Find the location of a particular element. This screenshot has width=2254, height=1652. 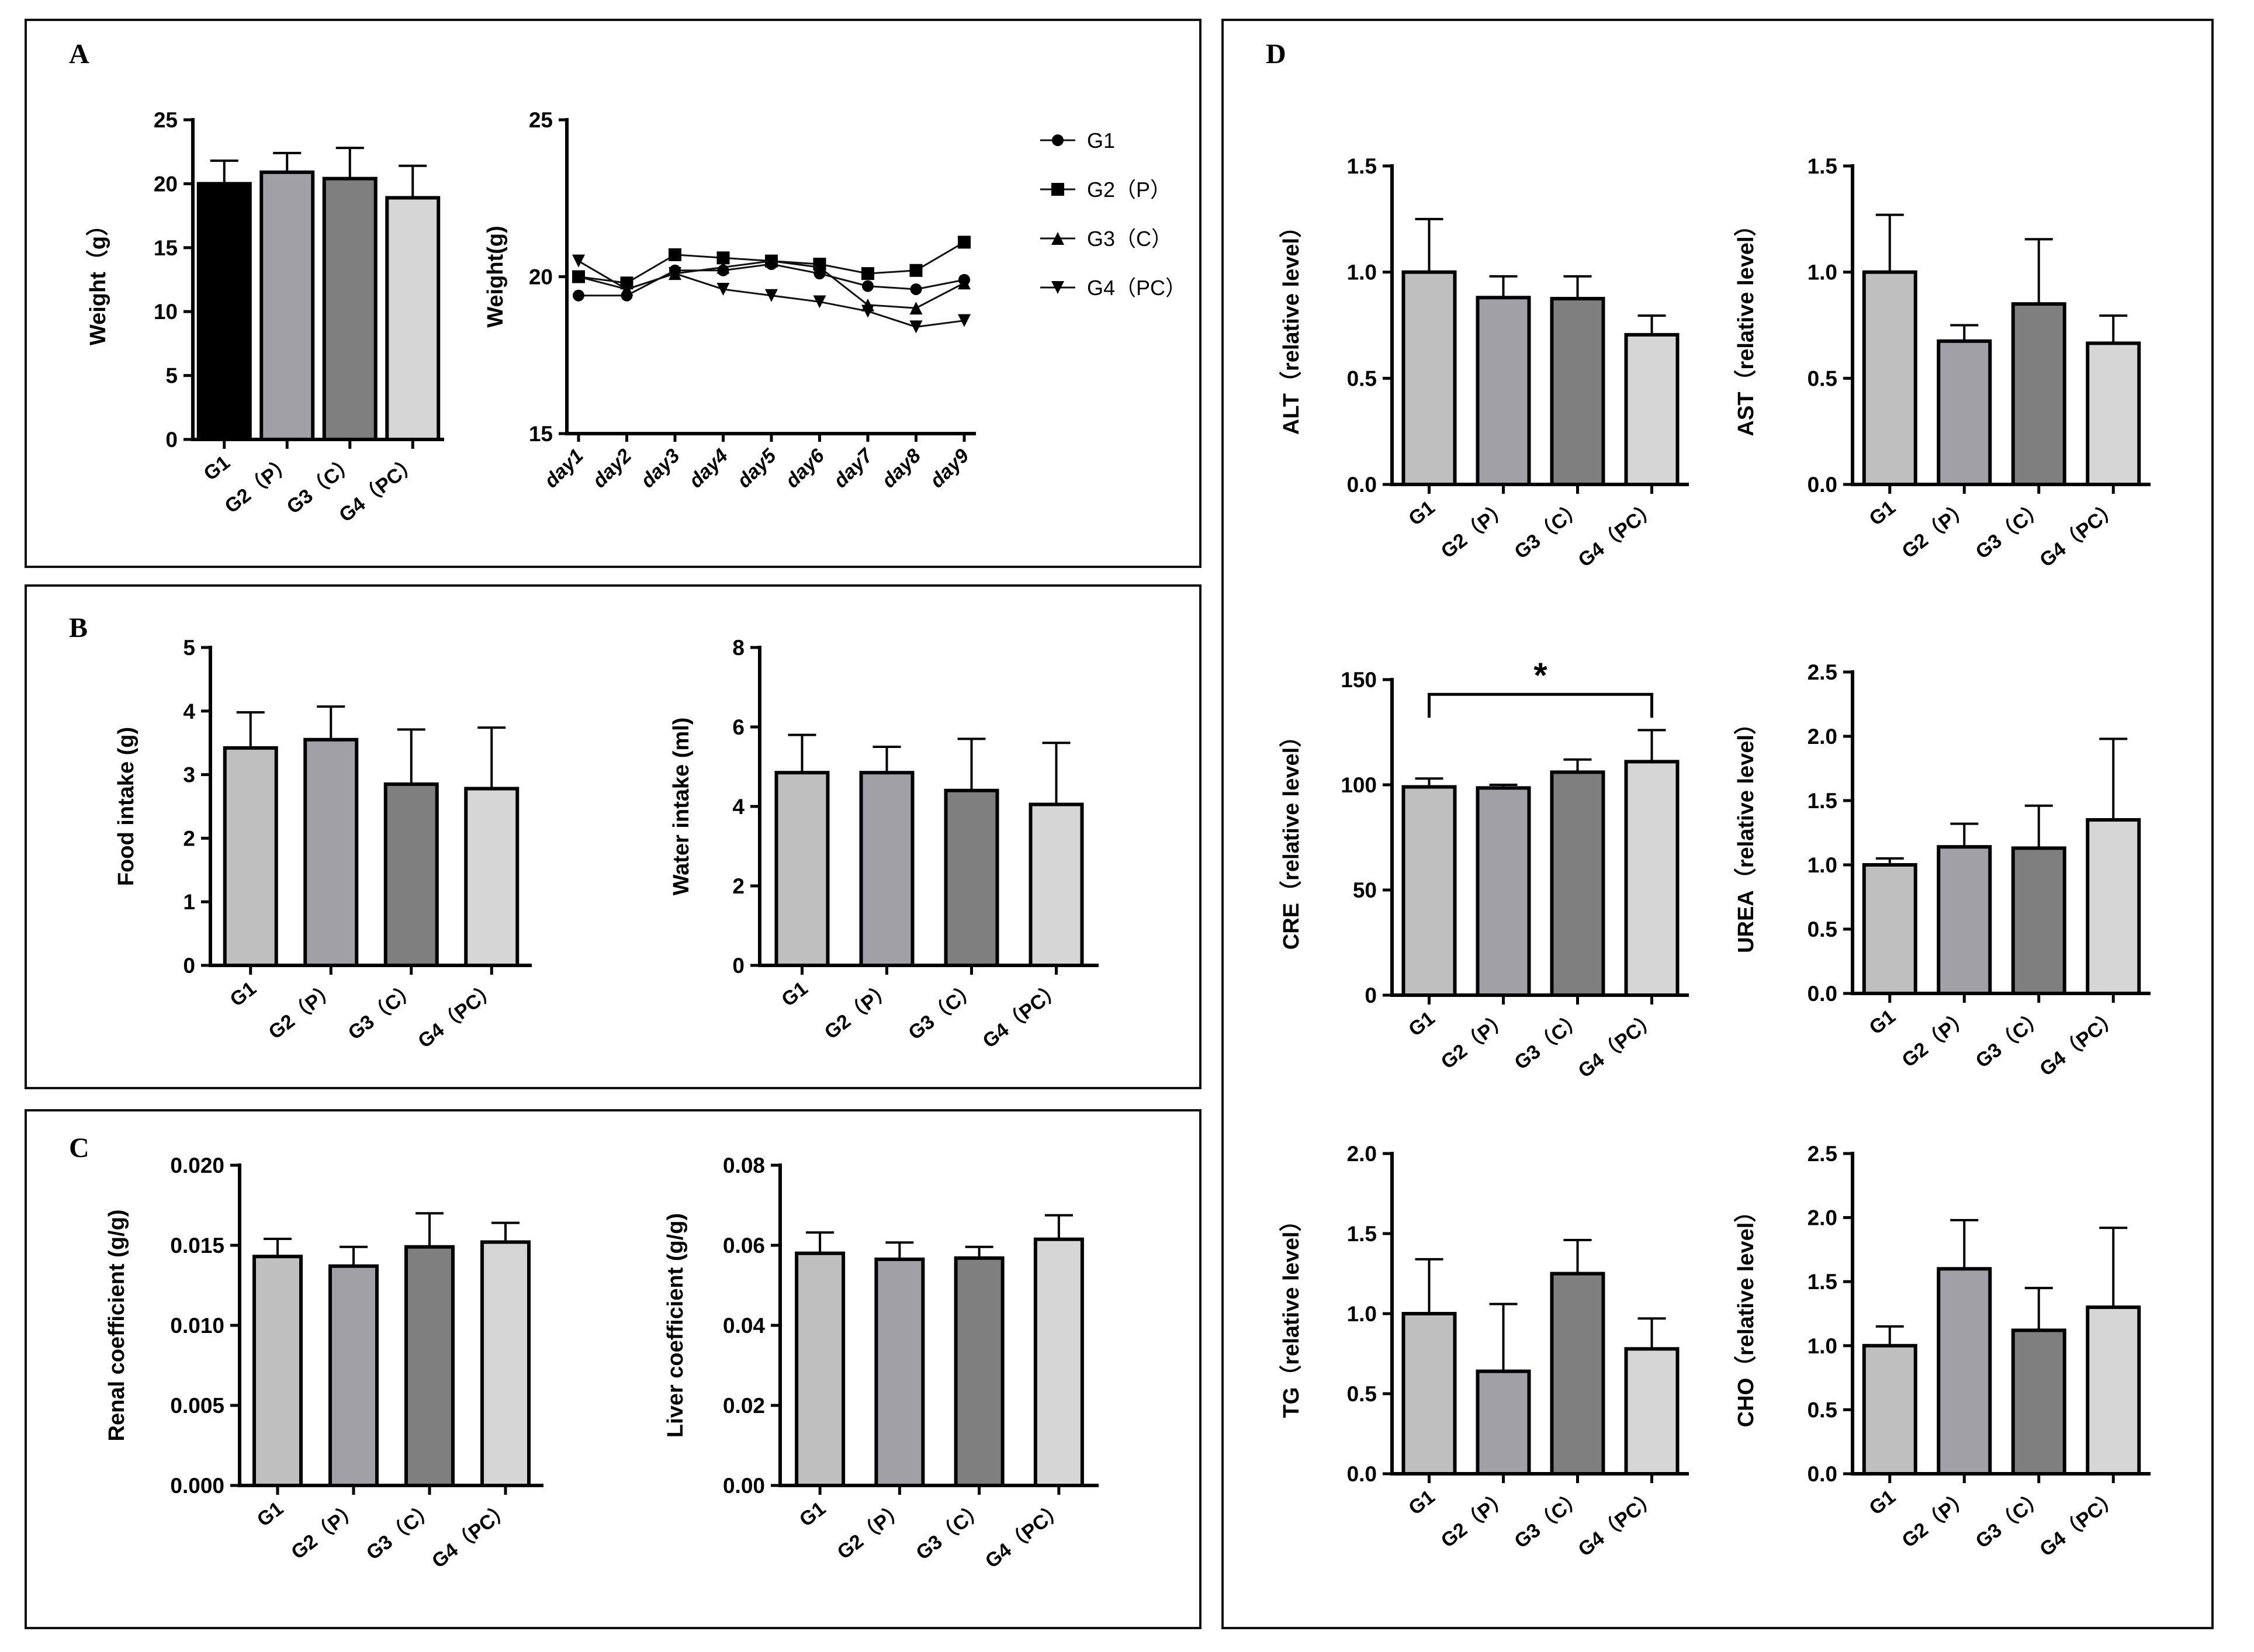

x-tick-label: day3 is located at coordinates (660, 469).